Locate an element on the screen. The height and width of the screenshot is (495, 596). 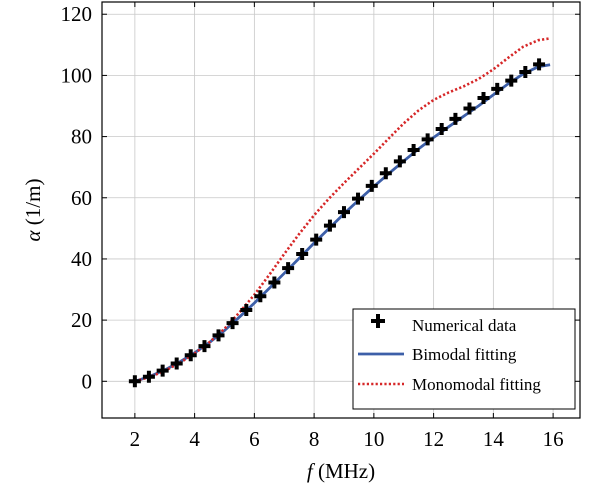
x-tick-label: 8 is located at coordinates (314, 439).